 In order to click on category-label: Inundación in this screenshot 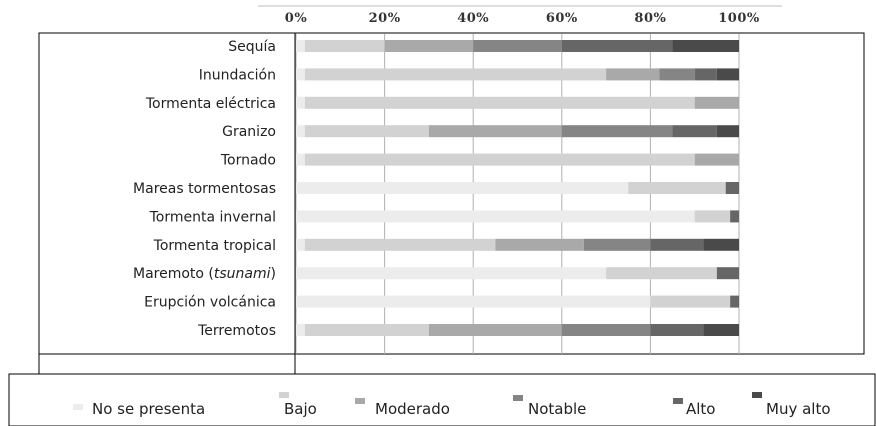, I will do `click(237, 75)`.